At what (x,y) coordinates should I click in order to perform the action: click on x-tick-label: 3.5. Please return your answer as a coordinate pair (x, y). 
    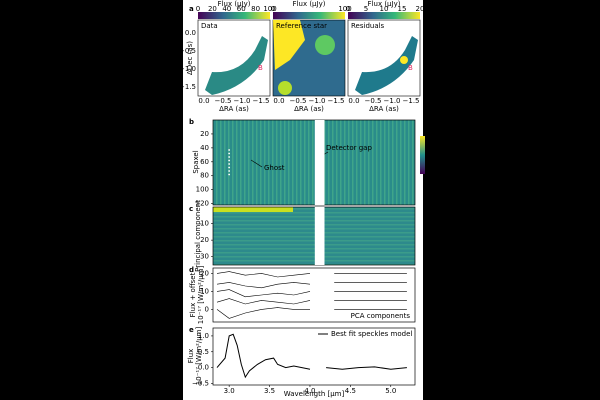
    Looking at the image, I should click on (269, 391).